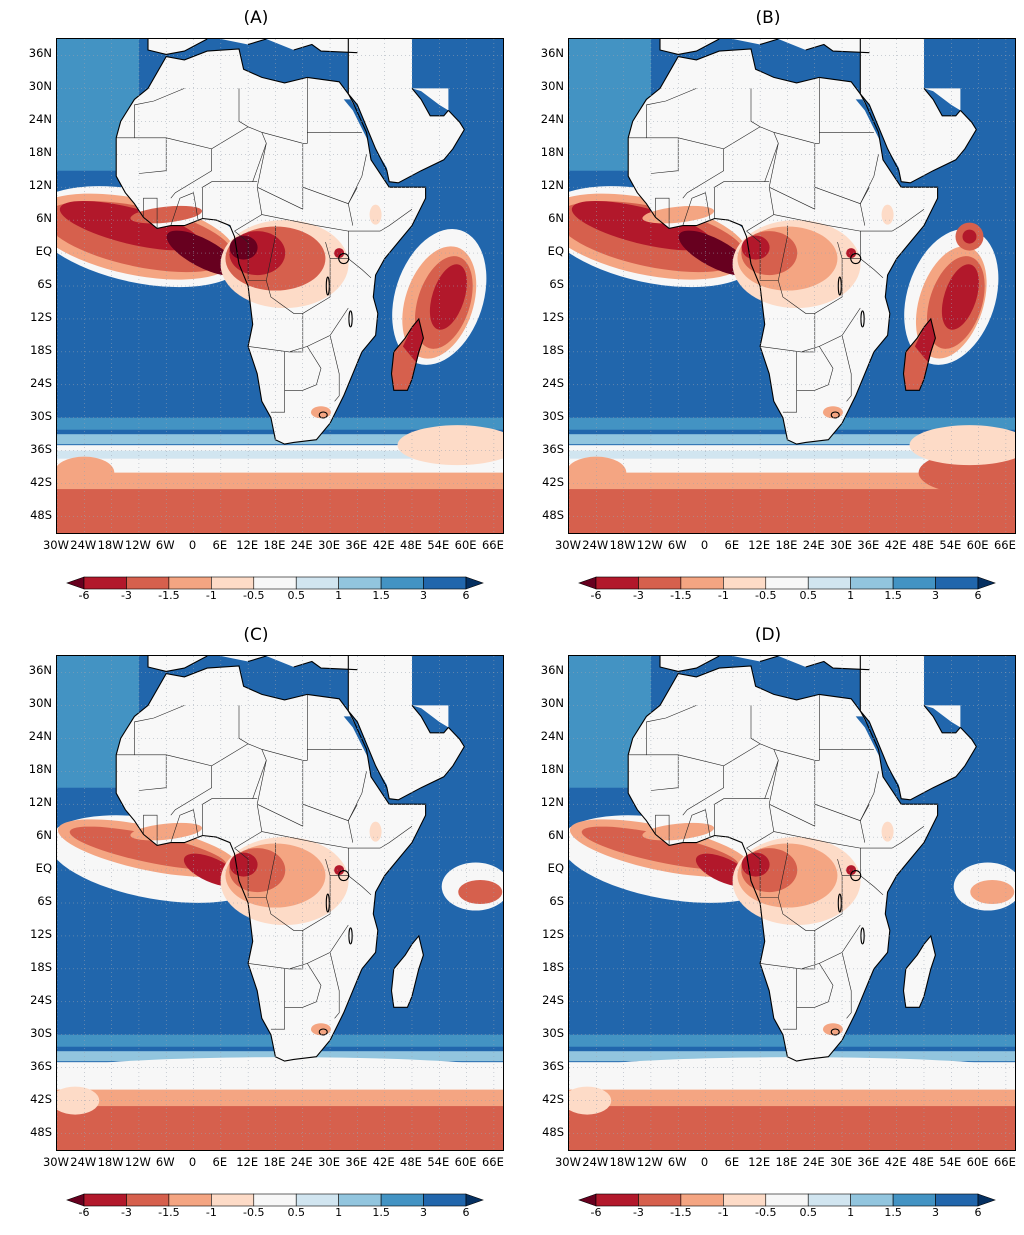 This screenshot has width=1024, height=1235. I want to click on panel-title: (B), so click(768, 18).